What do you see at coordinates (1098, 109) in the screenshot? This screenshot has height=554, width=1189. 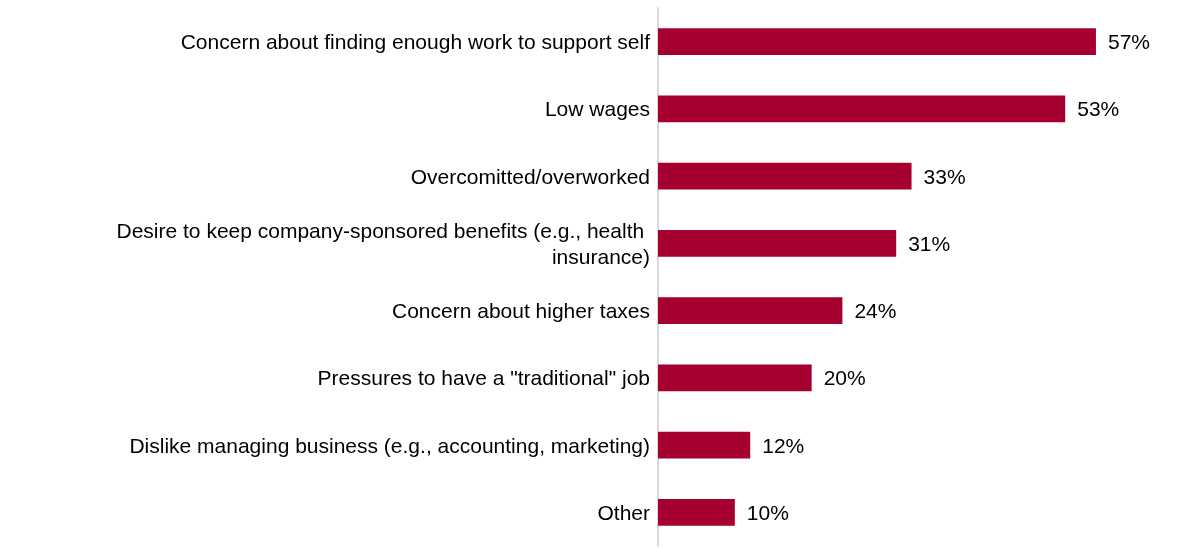 I see `data-label: 53%` at bounding box center [1098, 109].